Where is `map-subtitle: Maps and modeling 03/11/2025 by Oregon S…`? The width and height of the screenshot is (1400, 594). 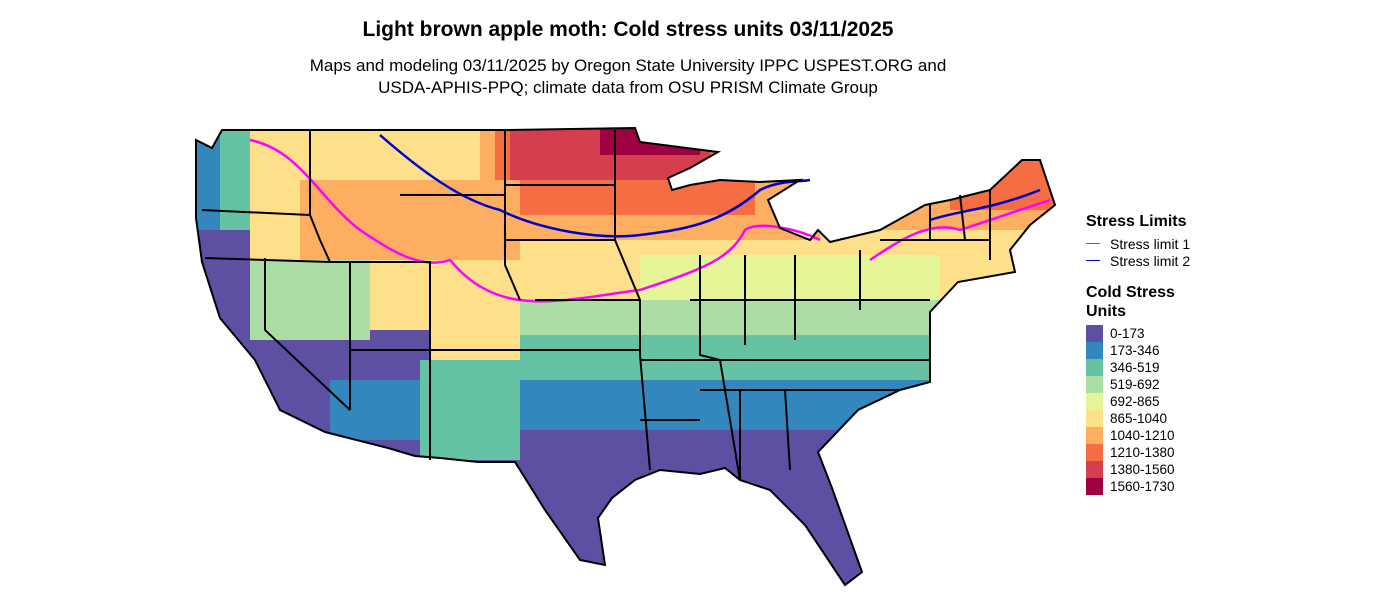 map-subtitle: Maps and modeling 03/11/2025 by Oregon S… is located at coordinates (628, 77).